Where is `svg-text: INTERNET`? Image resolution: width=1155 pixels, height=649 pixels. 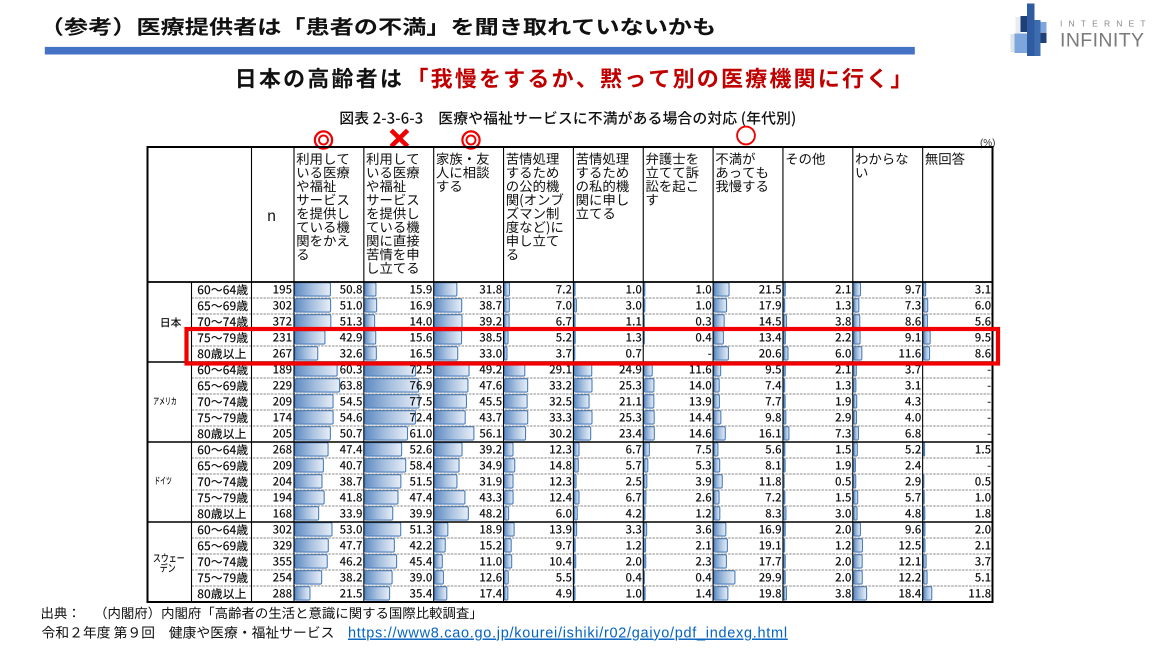 svg-text: INTERNET is located at coordinates (1106, 24).